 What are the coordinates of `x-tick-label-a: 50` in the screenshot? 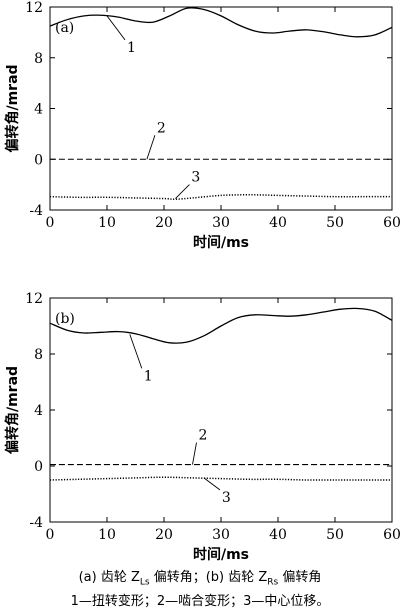 It's located at (335, 223).